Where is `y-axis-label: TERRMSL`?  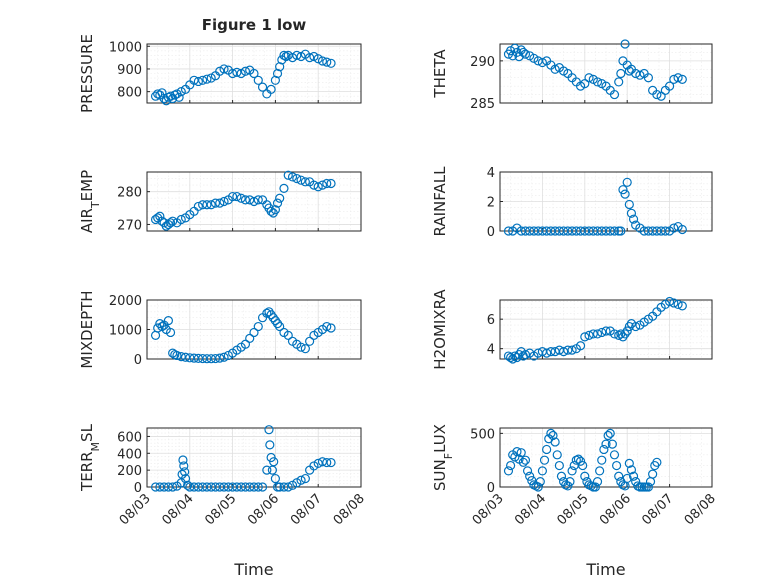
y-axis-label: TERRMSL is located at coordinates (90, 457).